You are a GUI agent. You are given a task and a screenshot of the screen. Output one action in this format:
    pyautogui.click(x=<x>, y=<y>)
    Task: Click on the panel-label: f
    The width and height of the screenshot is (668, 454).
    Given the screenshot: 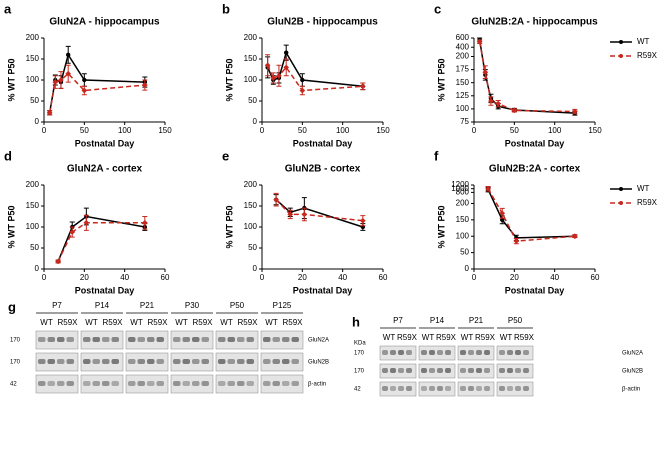 What is the action you would take?
    pyautogui.click(x=436, y=155)
    